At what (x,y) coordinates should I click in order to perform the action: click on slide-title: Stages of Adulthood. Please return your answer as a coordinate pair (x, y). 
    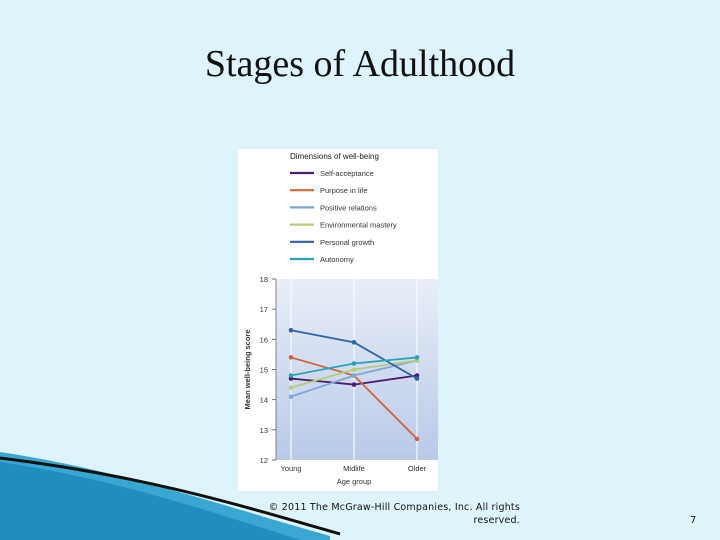
    Looking at the image, I should click on (360, 64).